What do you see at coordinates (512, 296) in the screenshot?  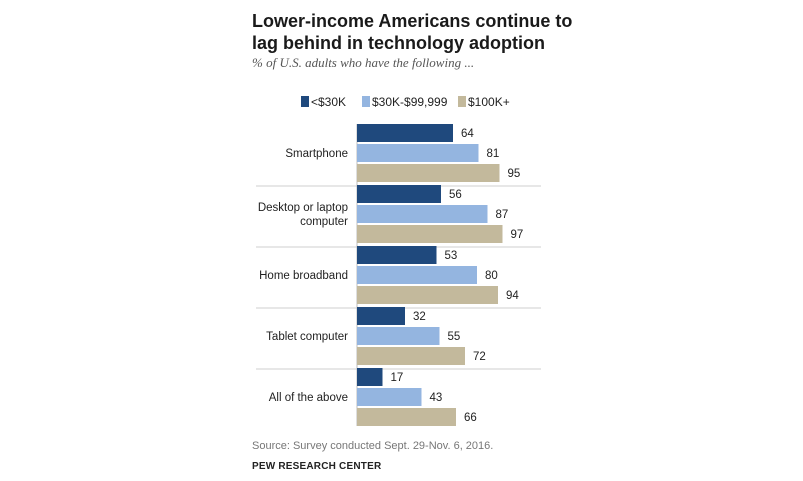 I see `data-label: 94` at bounding box center [512, 296].